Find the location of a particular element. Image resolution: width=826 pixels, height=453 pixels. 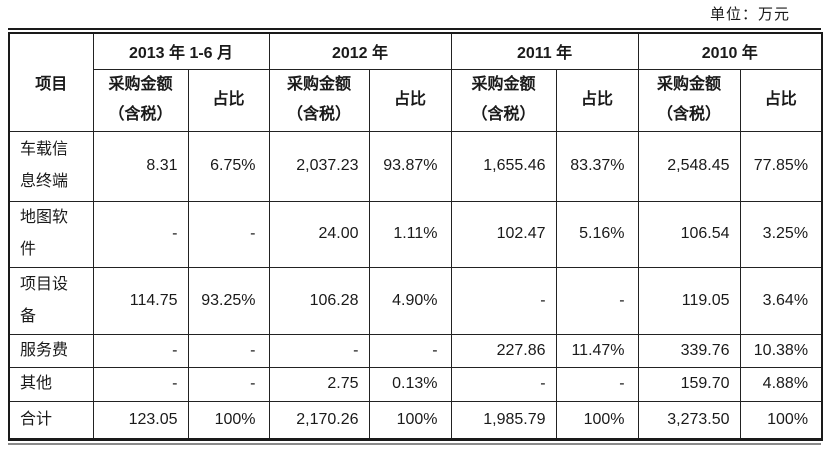

row-label: 服务费 is located at coordinates (51, 350).